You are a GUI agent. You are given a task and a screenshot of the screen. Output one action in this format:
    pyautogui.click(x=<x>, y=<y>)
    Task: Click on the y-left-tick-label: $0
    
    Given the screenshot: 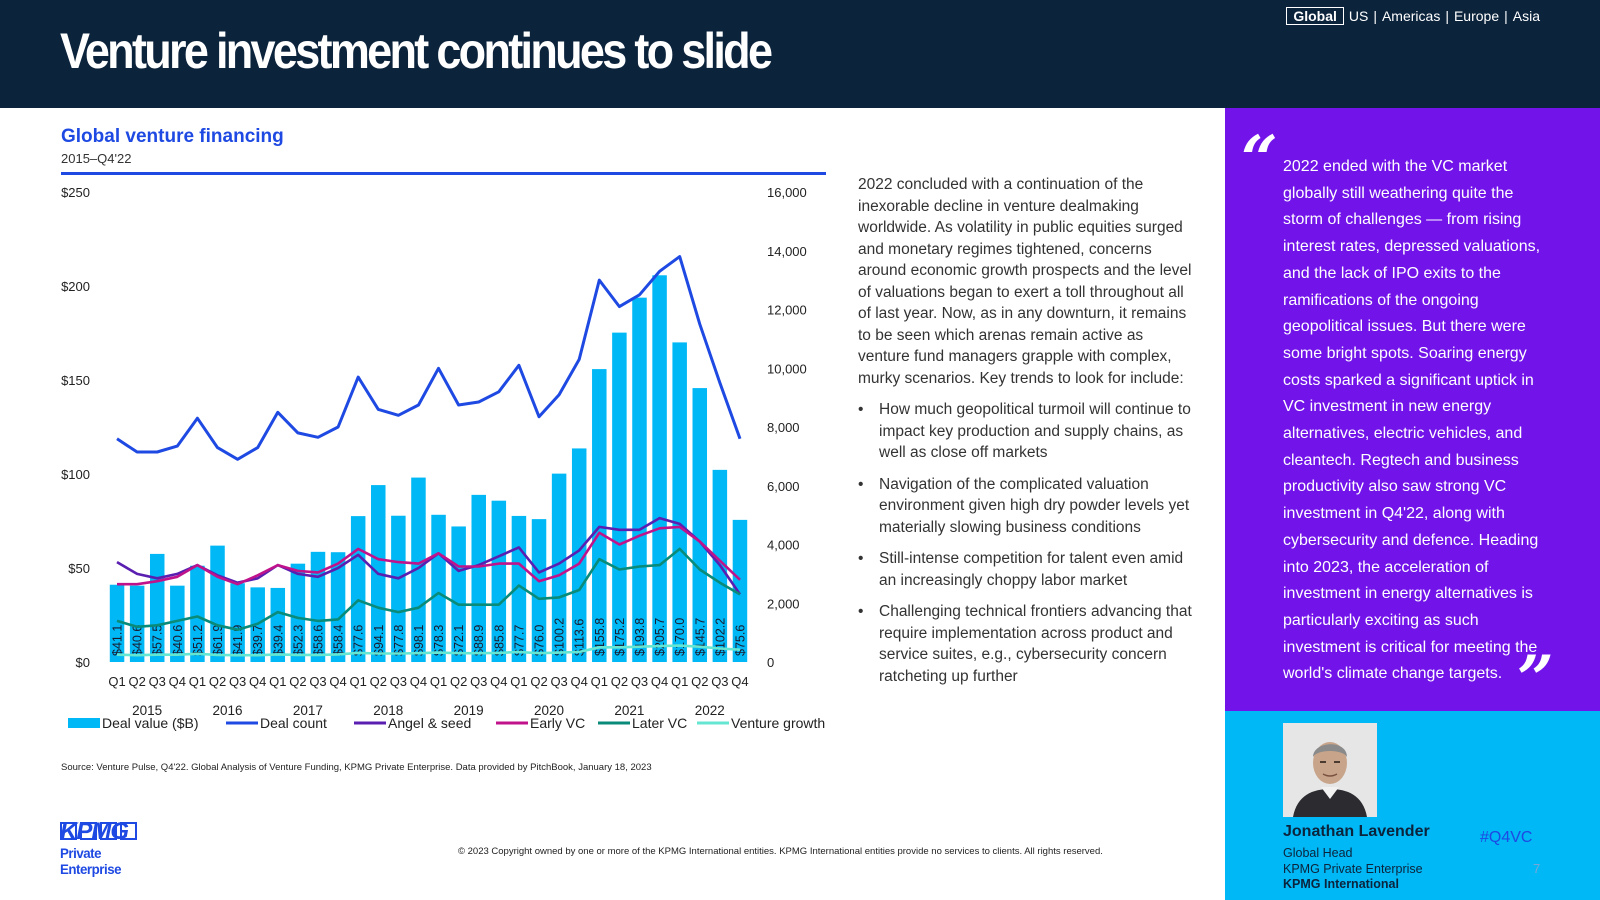 What is the action you would take?
    pyautogui.click(x=83, y=662)
    